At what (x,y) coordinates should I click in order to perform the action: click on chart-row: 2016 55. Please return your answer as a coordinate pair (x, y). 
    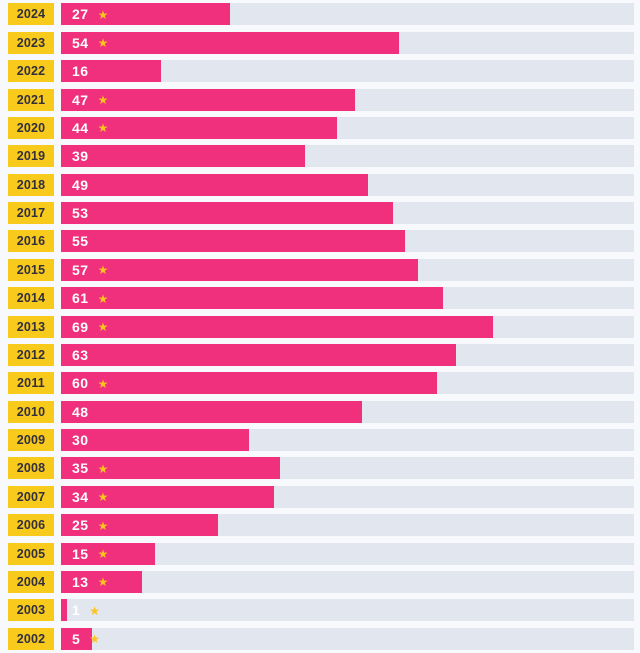
    Looking at the image, I should click on (320, 241).